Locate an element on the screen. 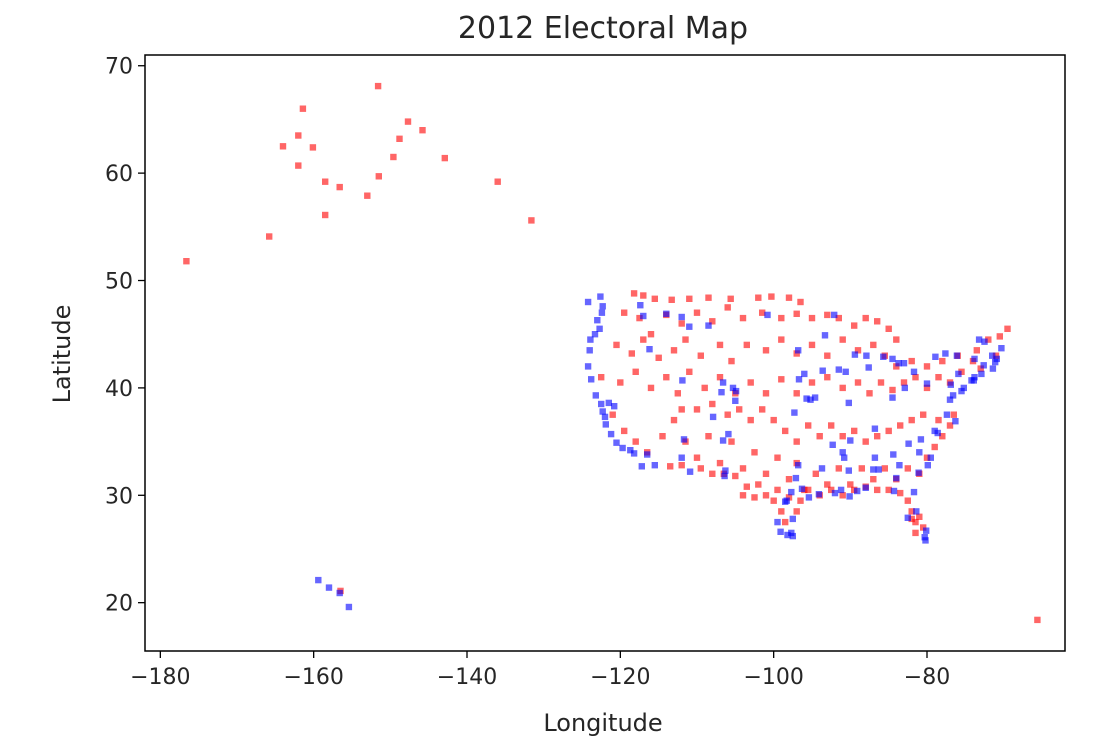 The image size is (1120, 750). y-axis: 20 30 40 50 60 70 is located at coordinates (125, 336).